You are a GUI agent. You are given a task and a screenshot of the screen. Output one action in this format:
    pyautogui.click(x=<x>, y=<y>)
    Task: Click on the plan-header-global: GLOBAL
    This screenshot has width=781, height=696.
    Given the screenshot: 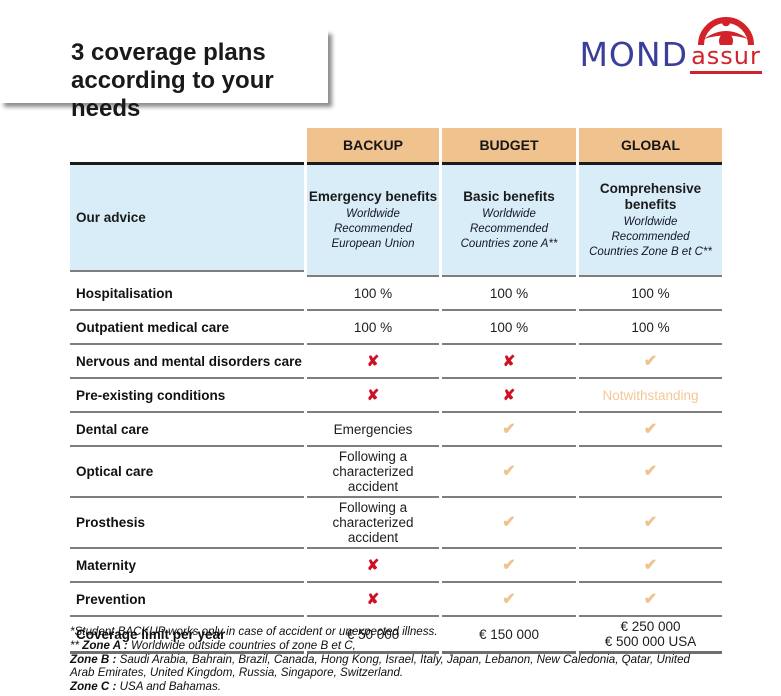 What is the action you would take?
    pyautogui.click(x=650, y=145)
    